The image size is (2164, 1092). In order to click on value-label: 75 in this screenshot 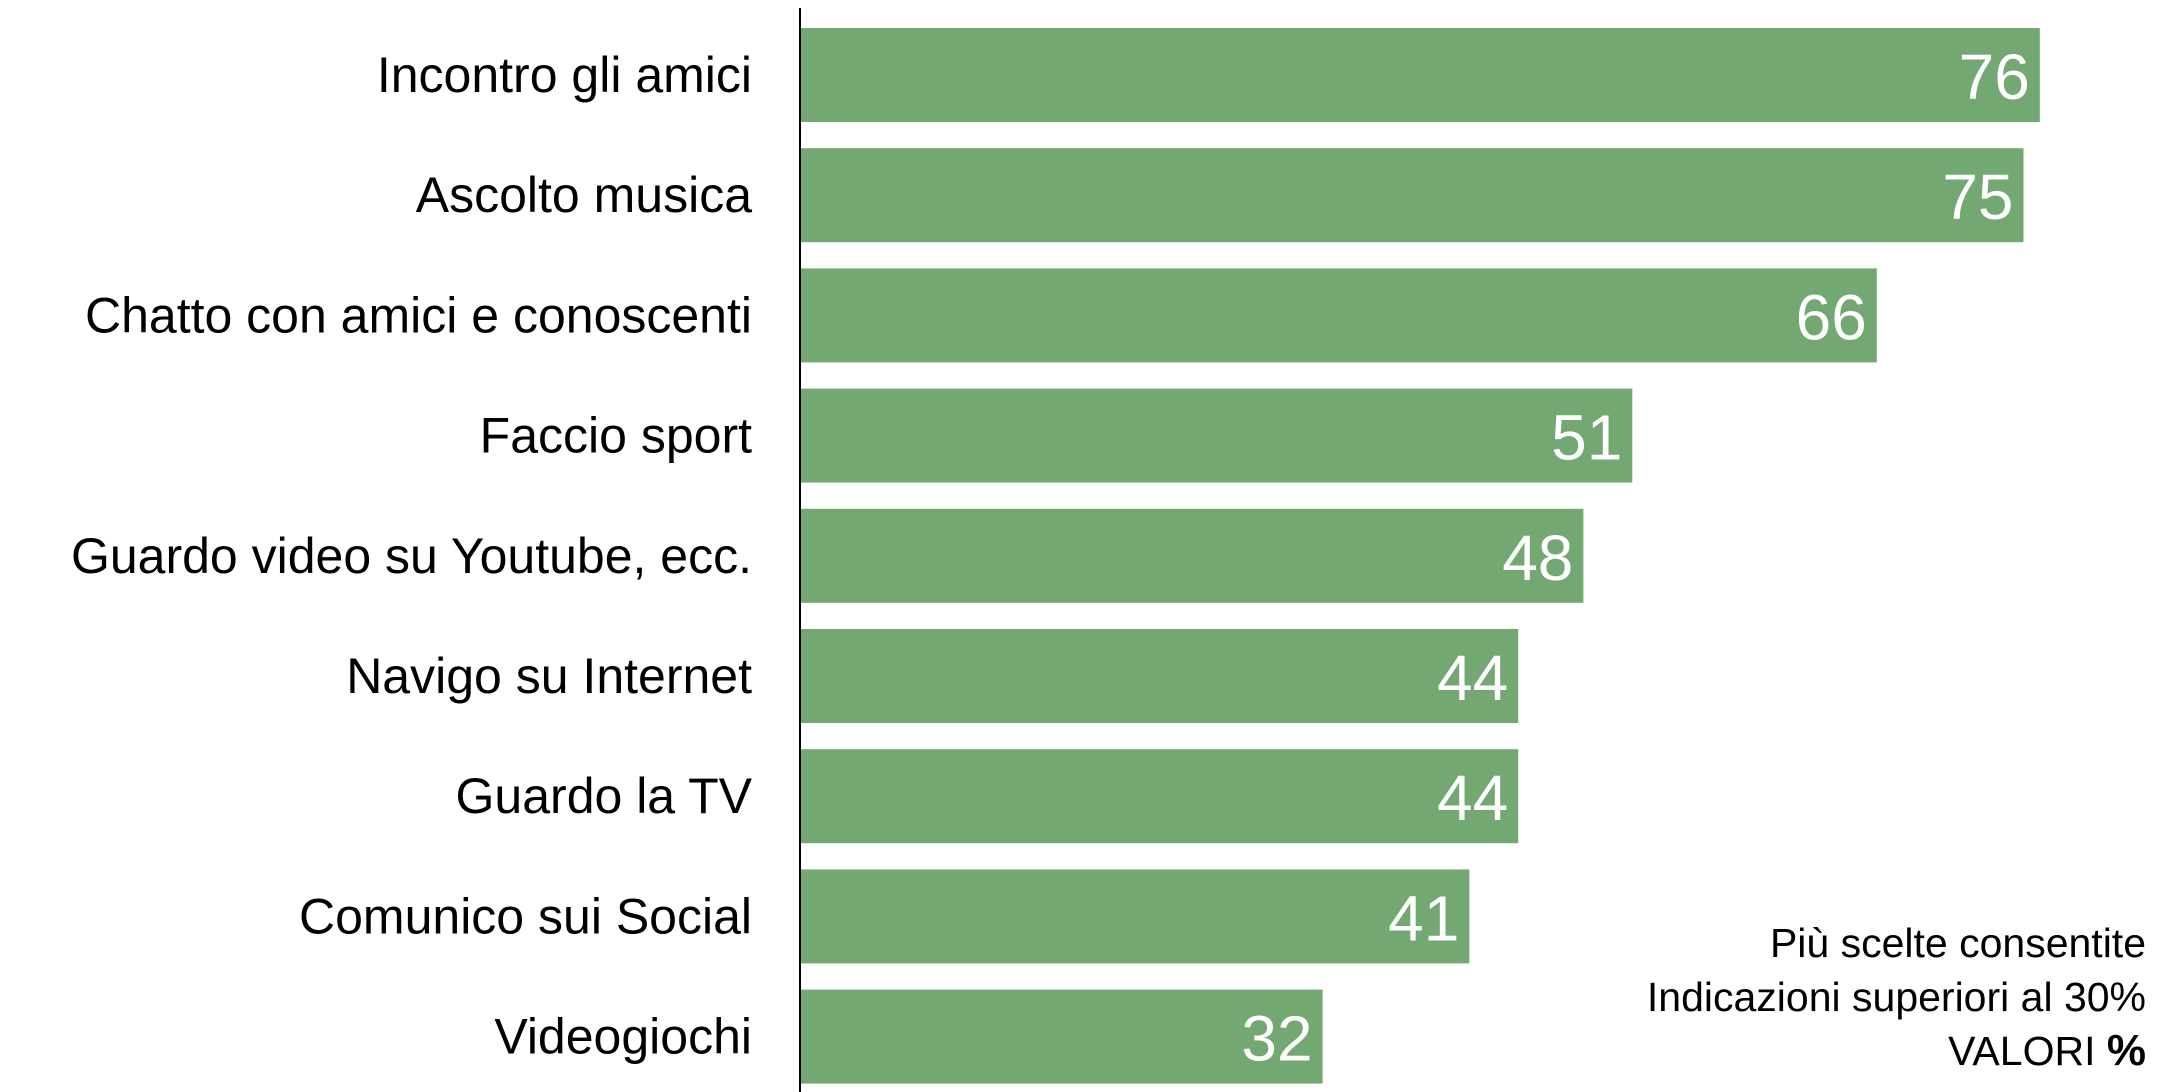, I will do `click(1977, 197)`.